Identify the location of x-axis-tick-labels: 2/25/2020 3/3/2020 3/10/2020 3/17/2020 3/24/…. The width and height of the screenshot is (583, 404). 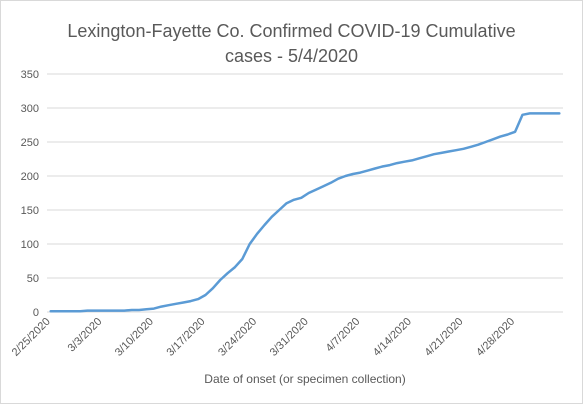
(263, 337).